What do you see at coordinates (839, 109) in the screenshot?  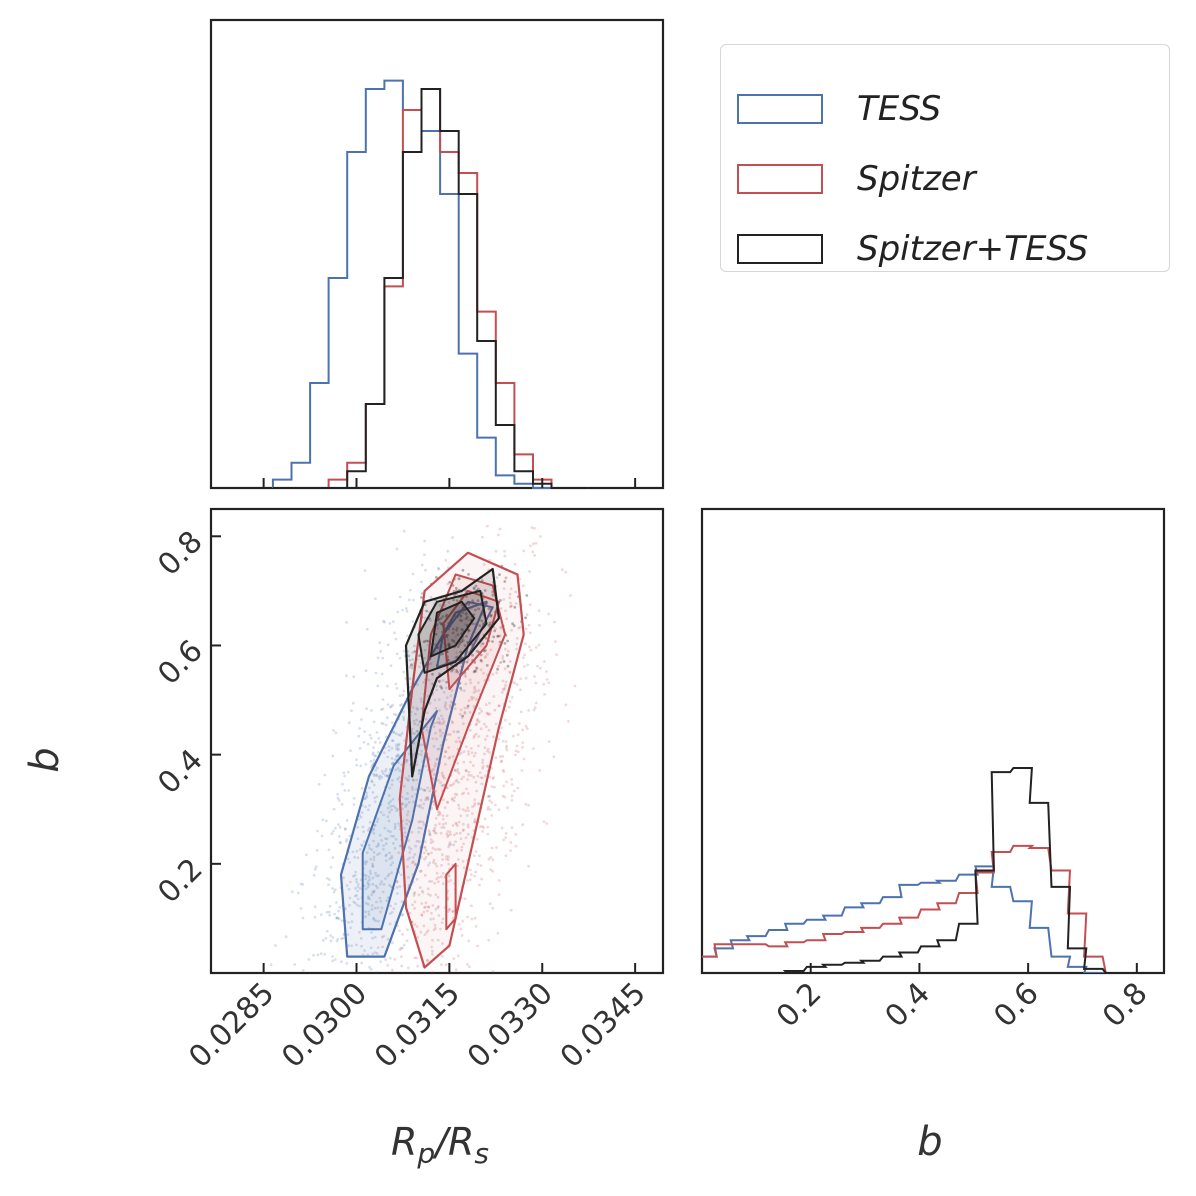 I see `legend-entry-tess: TESS` at bounding box center [839, 109].